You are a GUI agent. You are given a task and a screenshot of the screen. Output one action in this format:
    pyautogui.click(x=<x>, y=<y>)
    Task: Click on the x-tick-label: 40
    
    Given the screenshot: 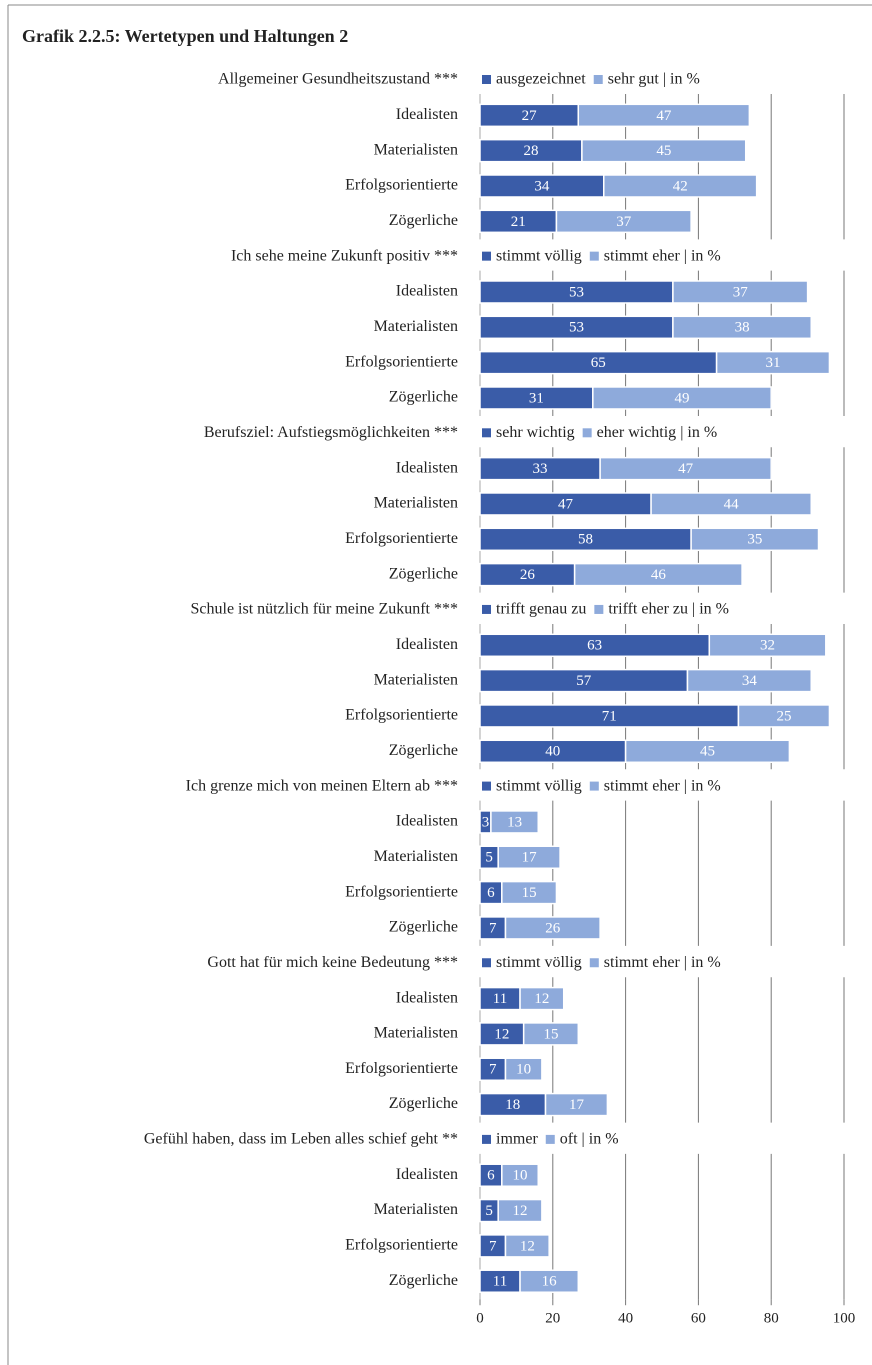 What is the action you would take?
    pyautogui.click(x=625, y=1319)
    